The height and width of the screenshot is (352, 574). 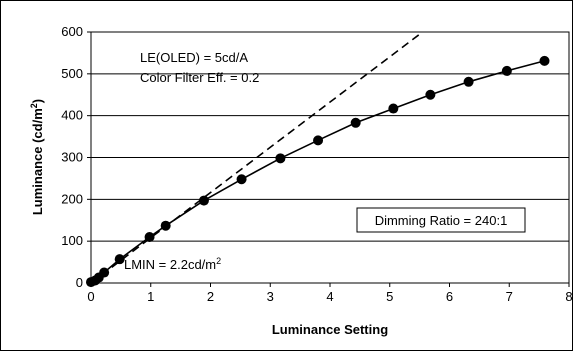 What do you see at coordinates (37, 157) in the screenshot?
I see `y-axis-title: Luminance (cd/m2)` at bounding box center [37, 157].